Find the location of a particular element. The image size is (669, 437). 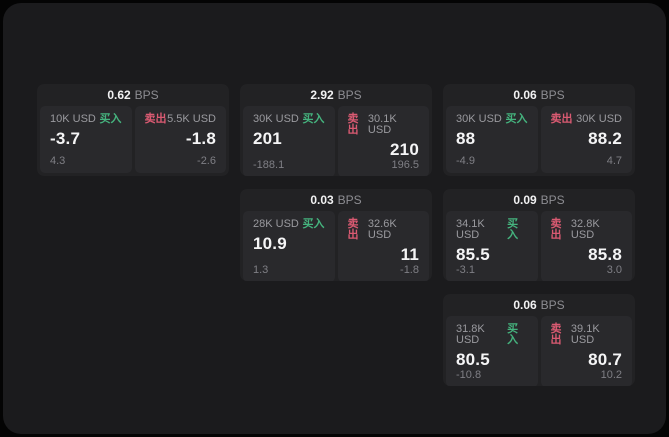

bps-header: 0.06 BPS is located at coordinates (539, 95).